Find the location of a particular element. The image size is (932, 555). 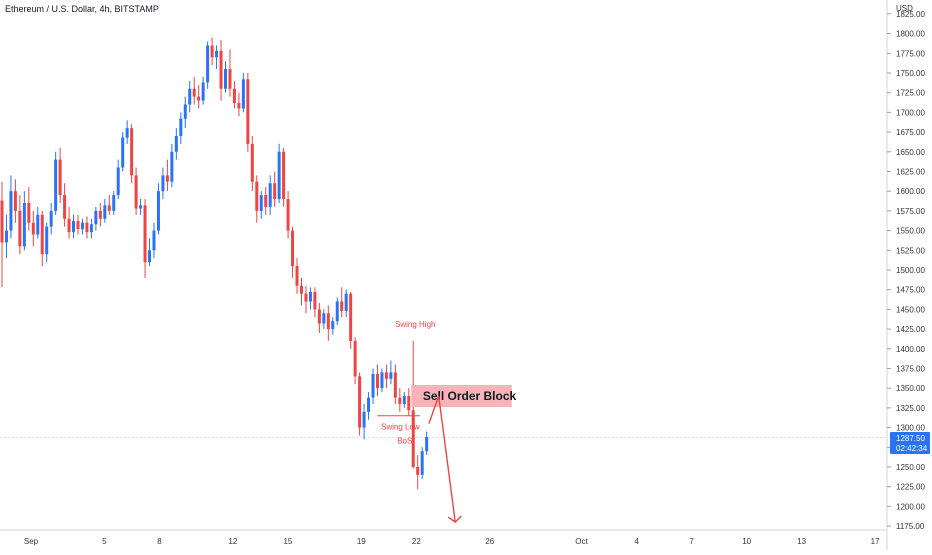

price-tick-label: 1825.00 is located at coordinates (910, 14).